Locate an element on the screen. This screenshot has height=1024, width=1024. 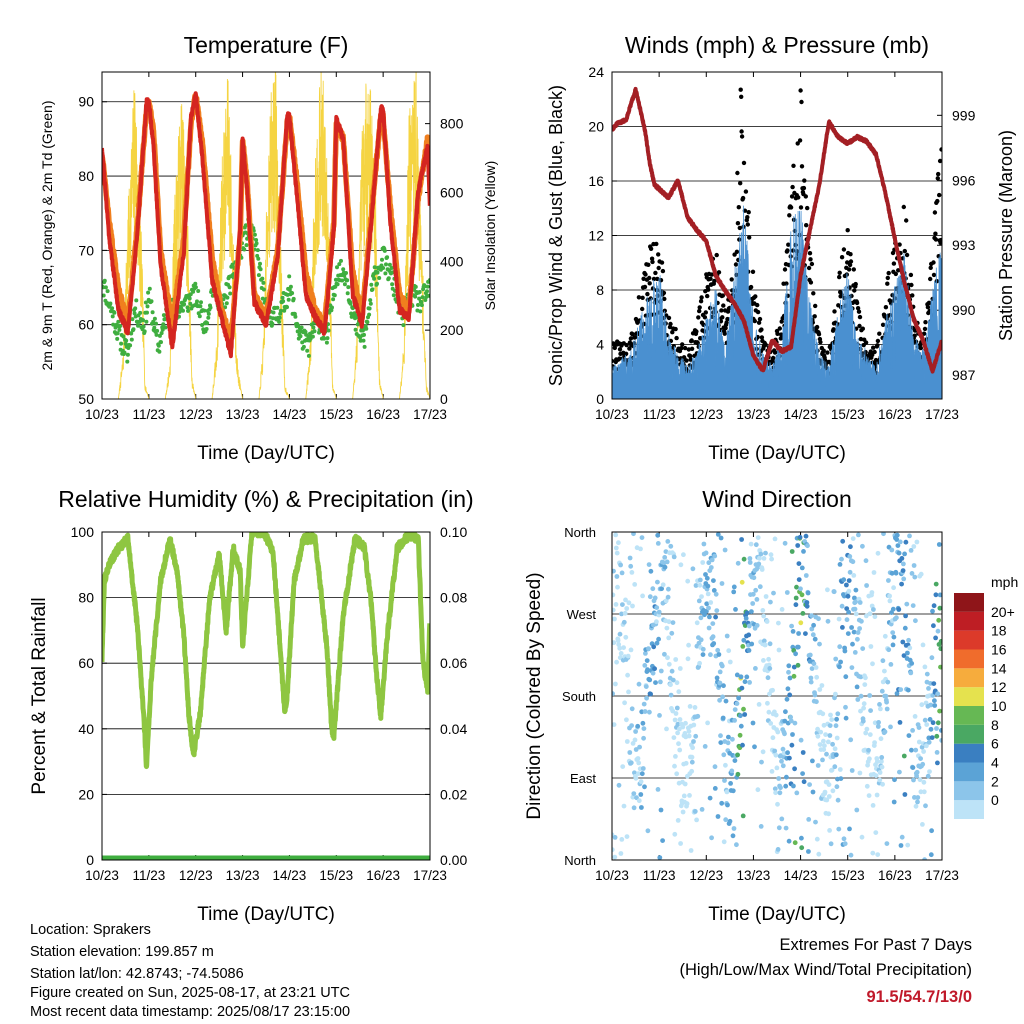
y2-tick-label: 987 is located at coordinates (964, 375).